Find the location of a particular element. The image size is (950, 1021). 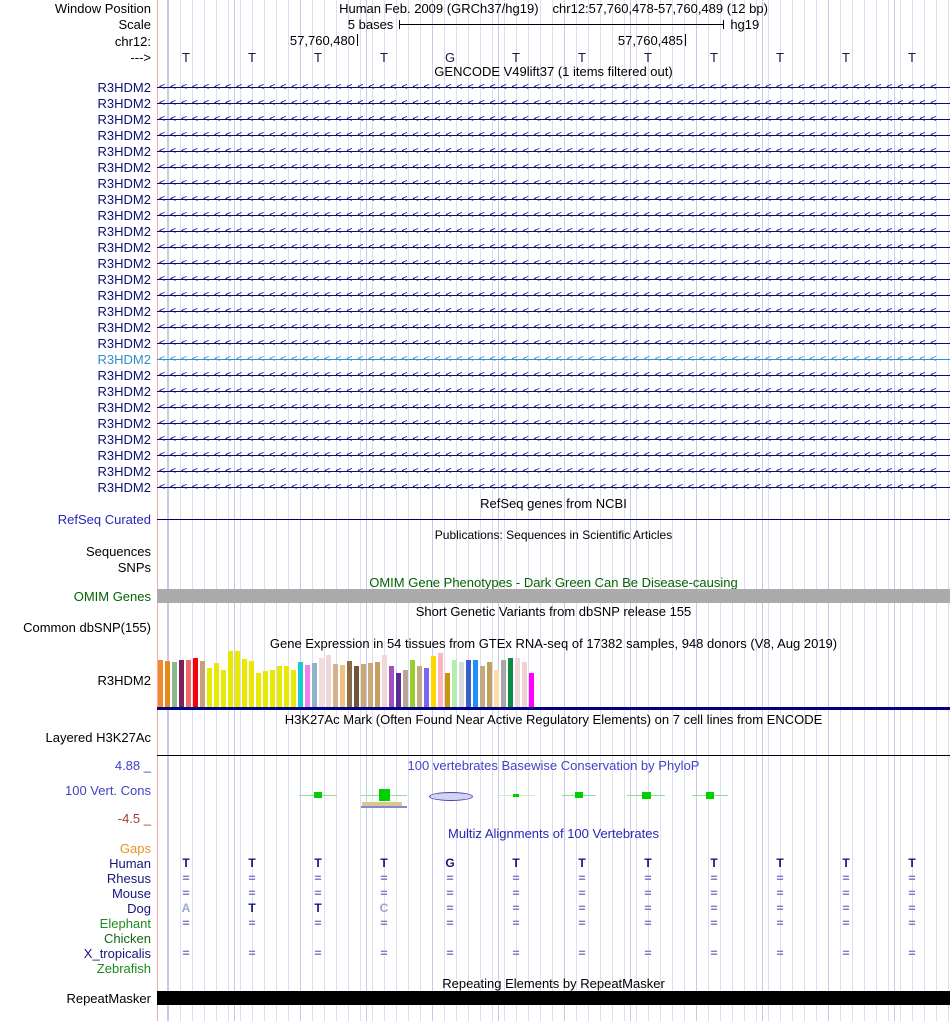

gtex-bar-chart is located at coordinates (347, 678).